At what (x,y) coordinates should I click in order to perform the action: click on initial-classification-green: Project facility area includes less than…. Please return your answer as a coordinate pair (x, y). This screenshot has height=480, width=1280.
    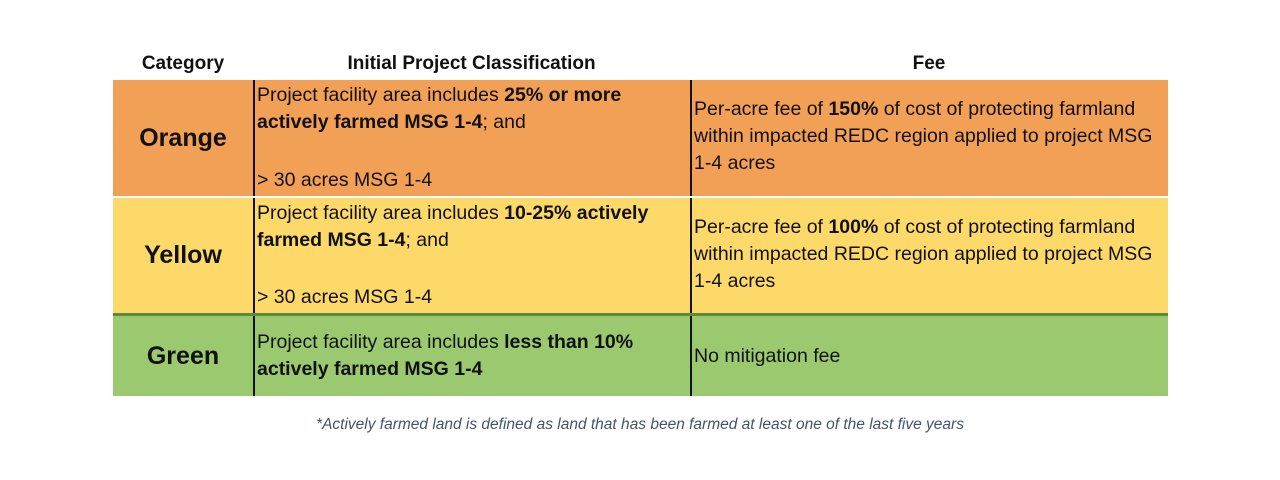
    Looking at the image, I should click on (471, 356).